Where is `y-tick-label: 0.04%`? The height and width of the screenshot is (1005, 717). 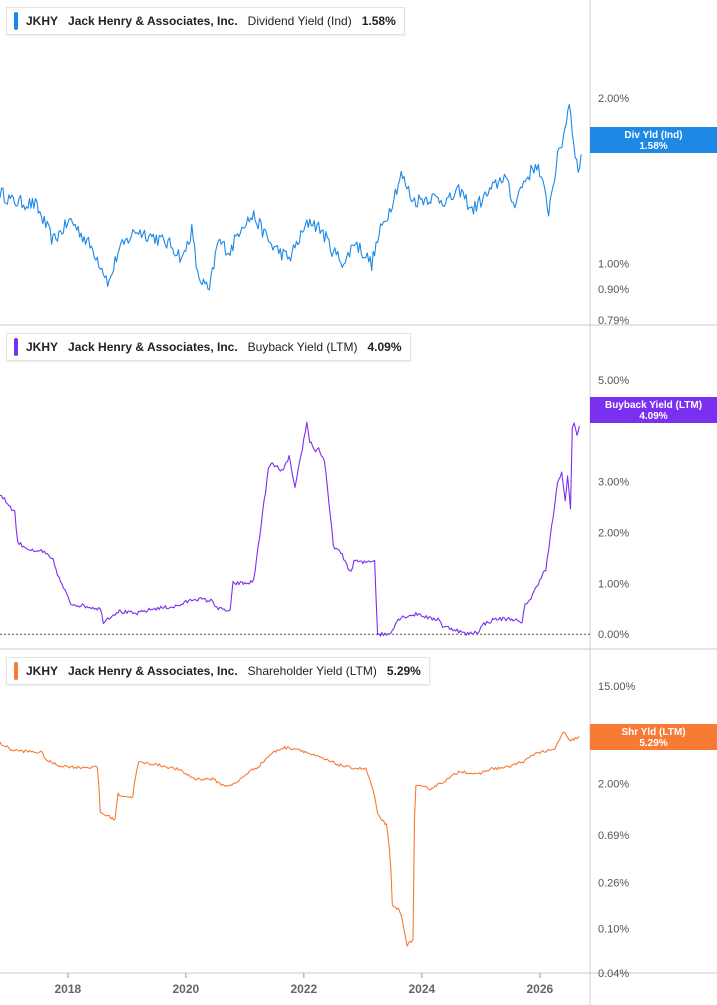 y-tick-label: 0.04% is located at coordinates (613, 974).